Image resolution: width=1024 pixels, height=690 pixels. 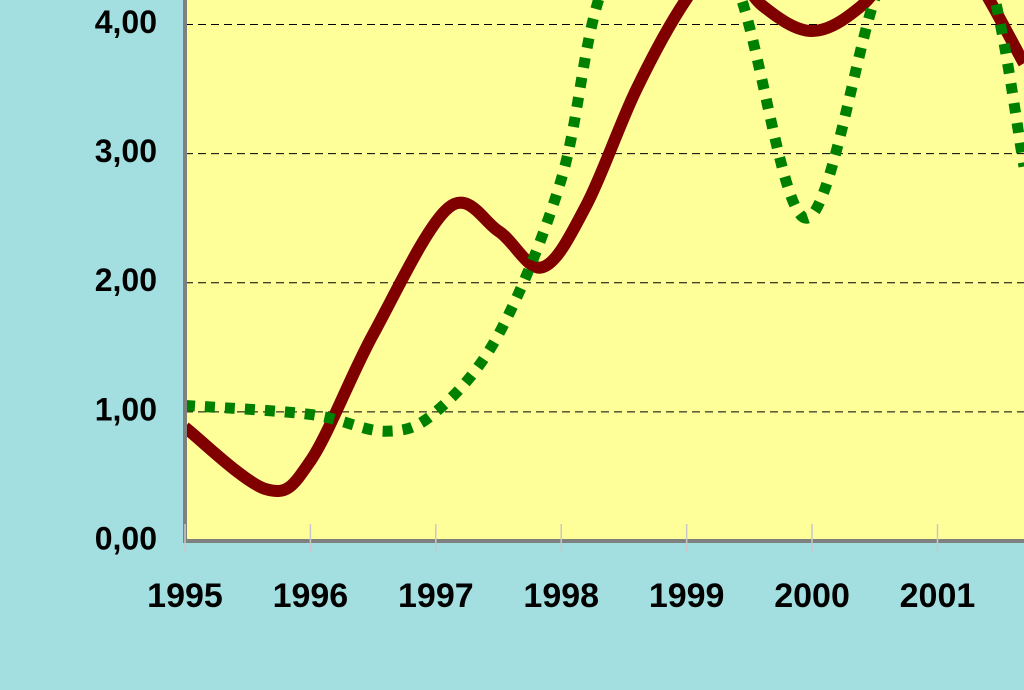 I want to click on x-tick-label: 1997, so click(x=436, y=596).